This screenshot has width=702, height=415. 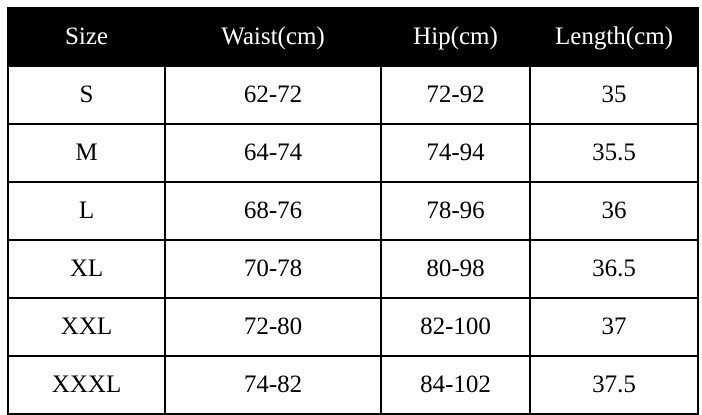 I want to click on table-header: Size Waist(cm) Hip(cm) Length(cm), so click(x=353, y=37).